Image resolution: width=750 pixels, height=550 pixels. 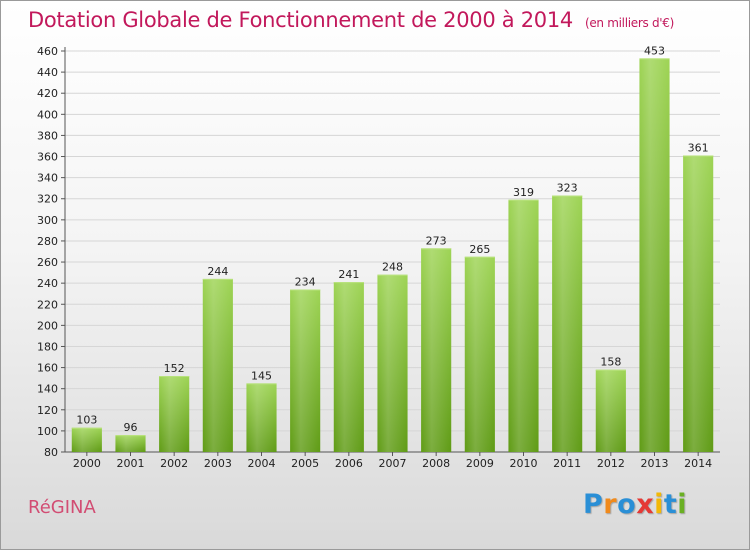 What do you see at coordinates (611, 463) in the screenshot?
I see `x-tick-label: 2012` at bounding box center [611, 463].